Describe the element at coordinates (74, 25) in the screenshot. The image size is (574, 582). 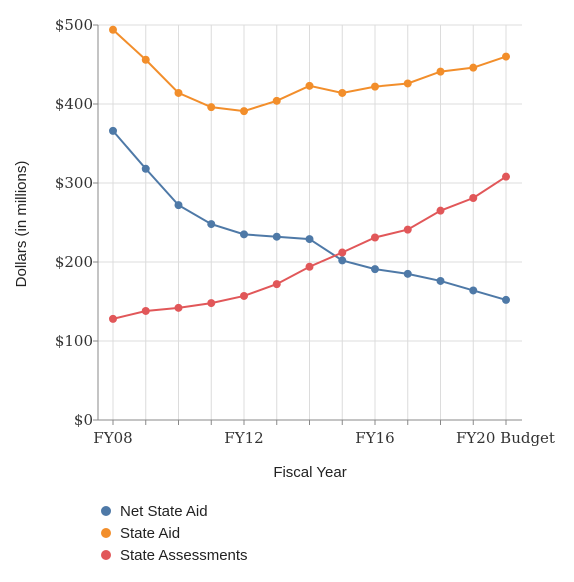
I see `y-tick-label: $500` at that location.